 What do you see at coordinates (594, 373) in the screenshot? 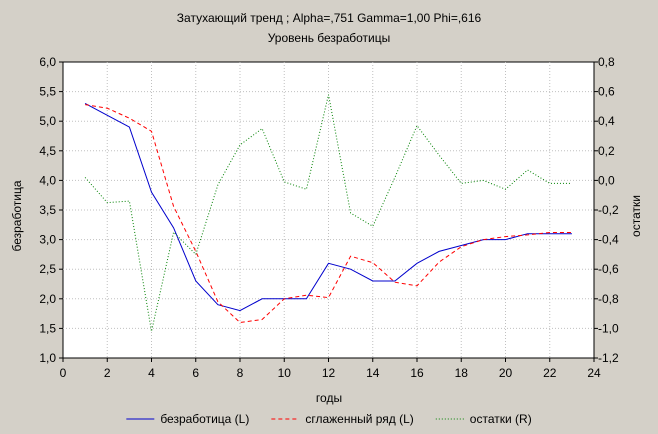
I see `x-tick-label: 24` at bounding box center [594, 373].